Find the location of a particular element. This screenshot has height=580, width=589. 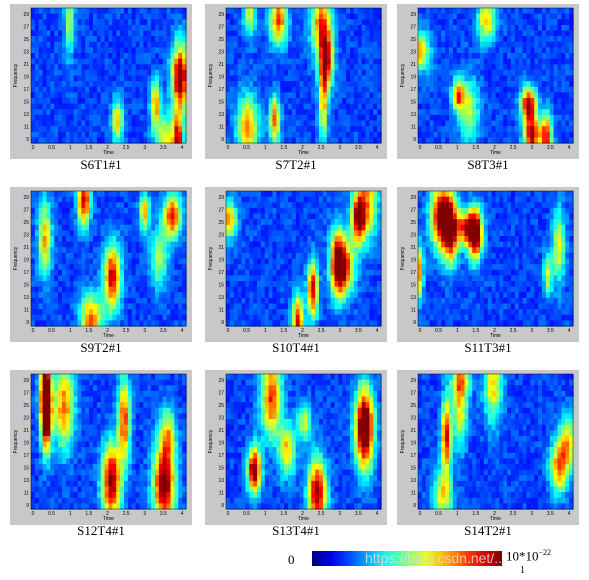

panel-title: S9T2#1 is located at coordinates (101, 347).